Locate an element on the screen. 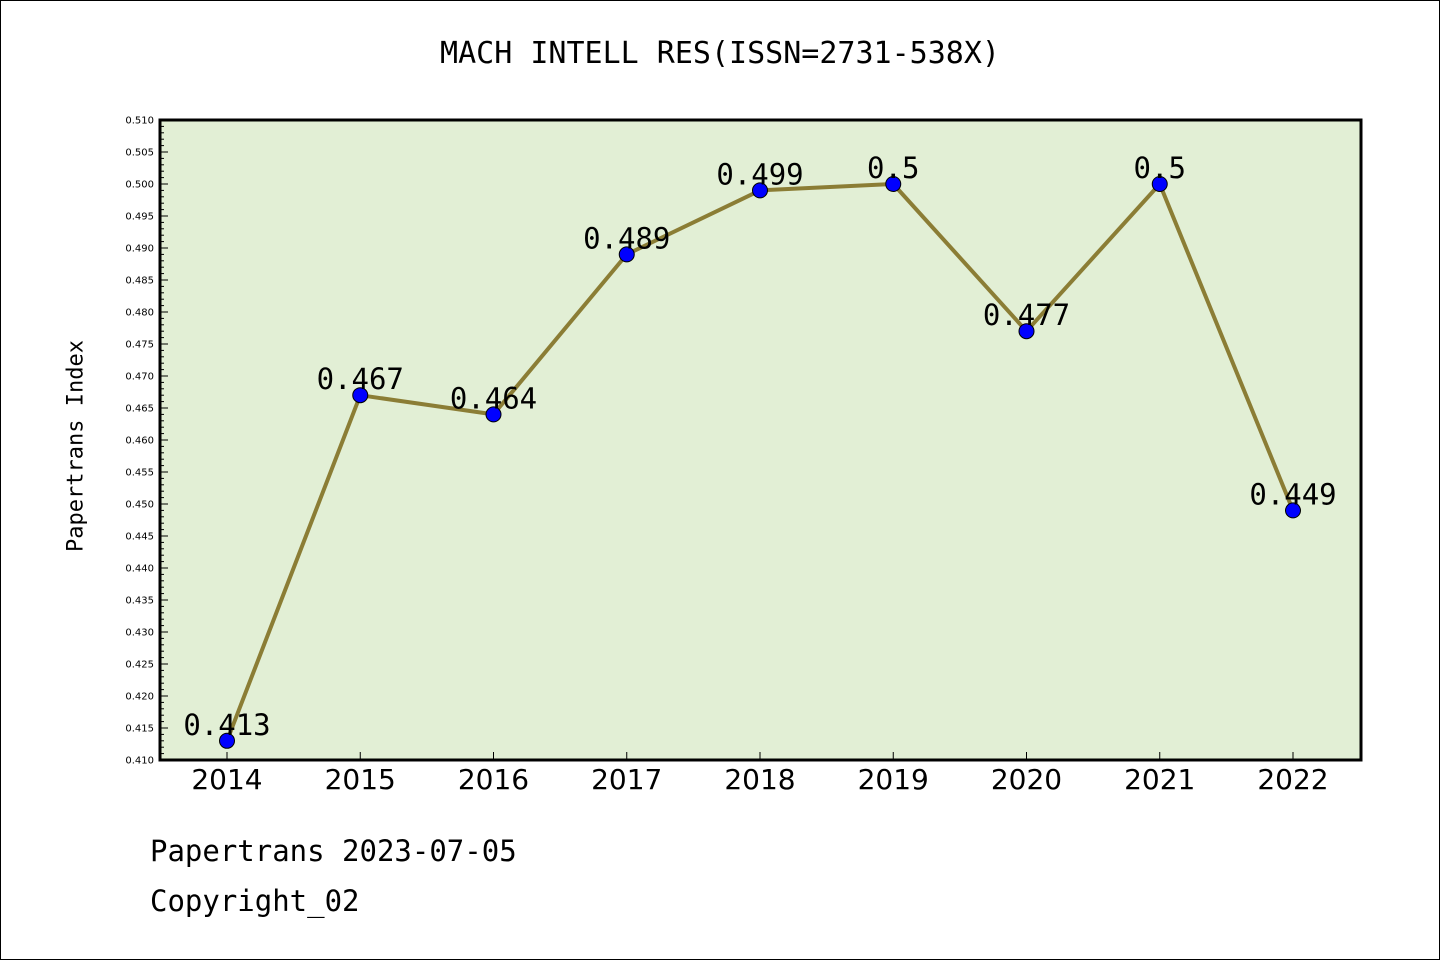 The width and height of the screenshot is (1440, 960). x-tick-label: 2021 is located at coordinates (1159, 779).